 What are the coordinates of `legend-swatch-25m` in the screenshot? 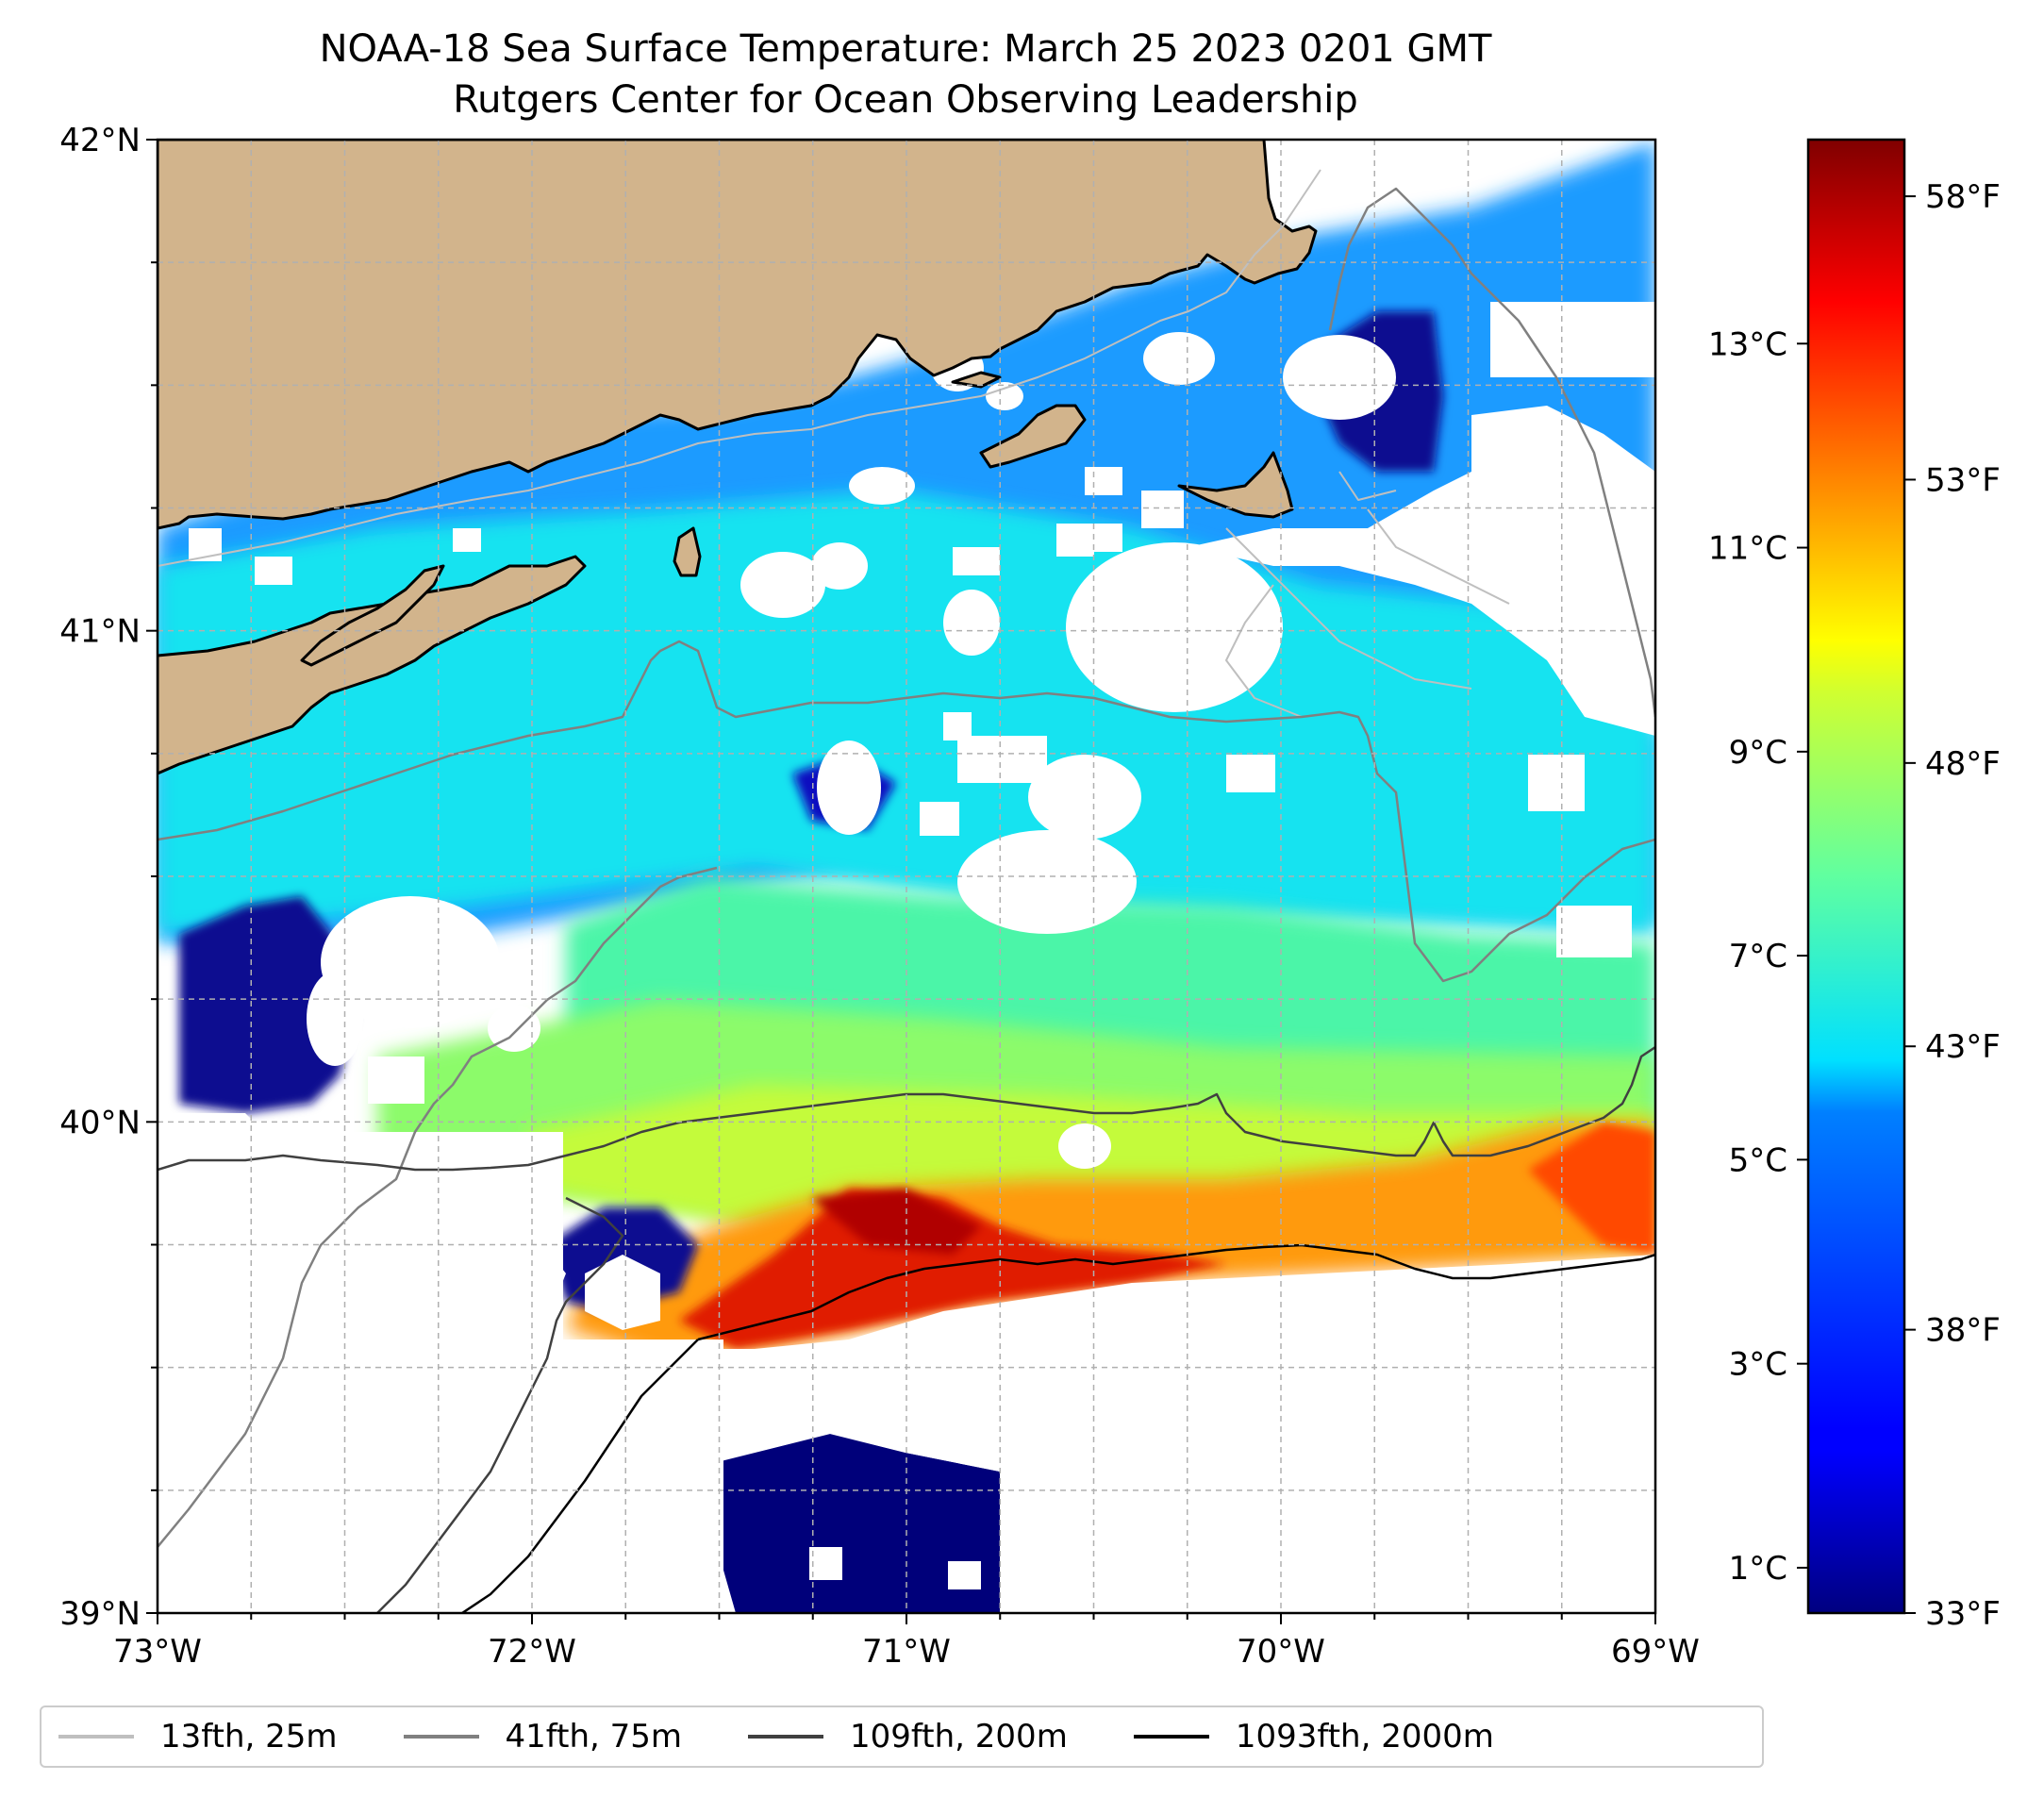 It's located at (96, 1737).